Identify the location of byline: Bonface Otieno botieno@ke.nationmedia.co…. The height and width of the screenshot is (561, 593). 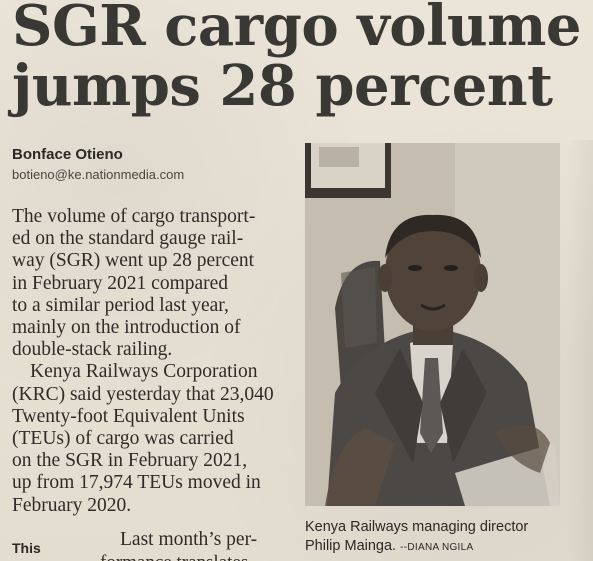
(98, 164).